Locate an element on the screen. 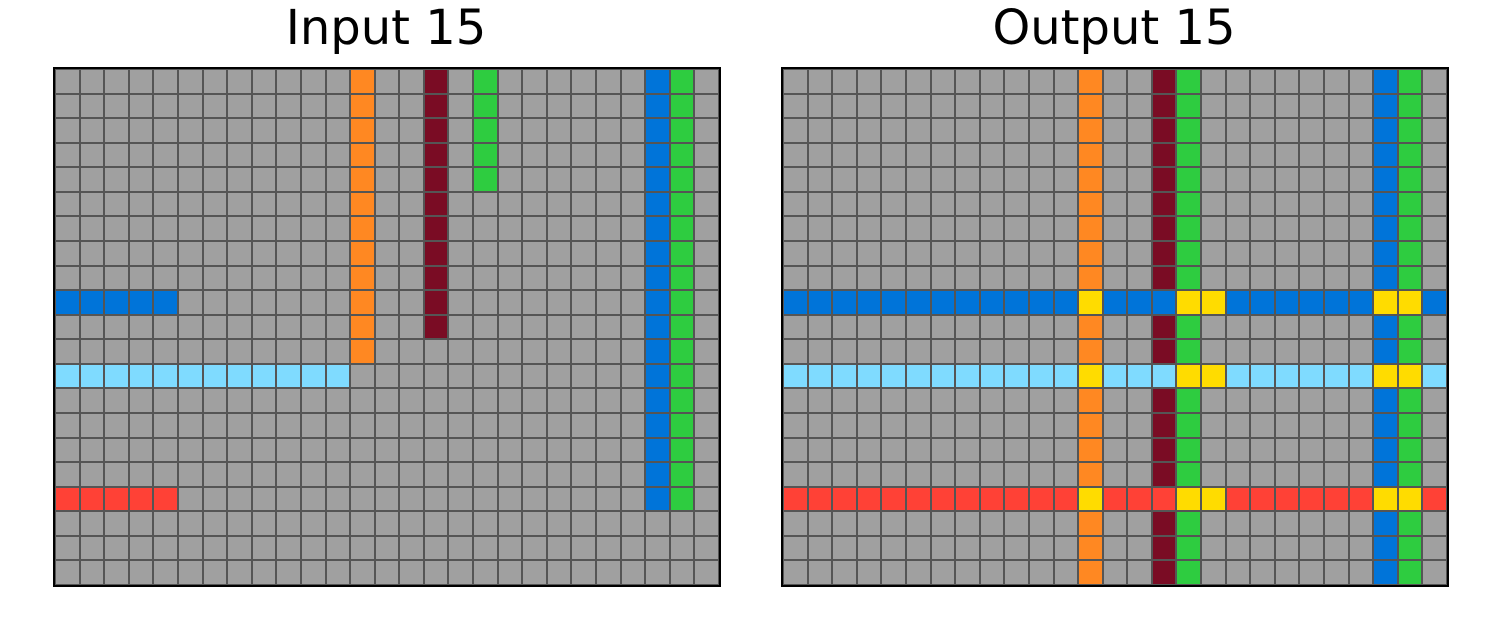  input-cell-orange is located at coordinates (362, 204).